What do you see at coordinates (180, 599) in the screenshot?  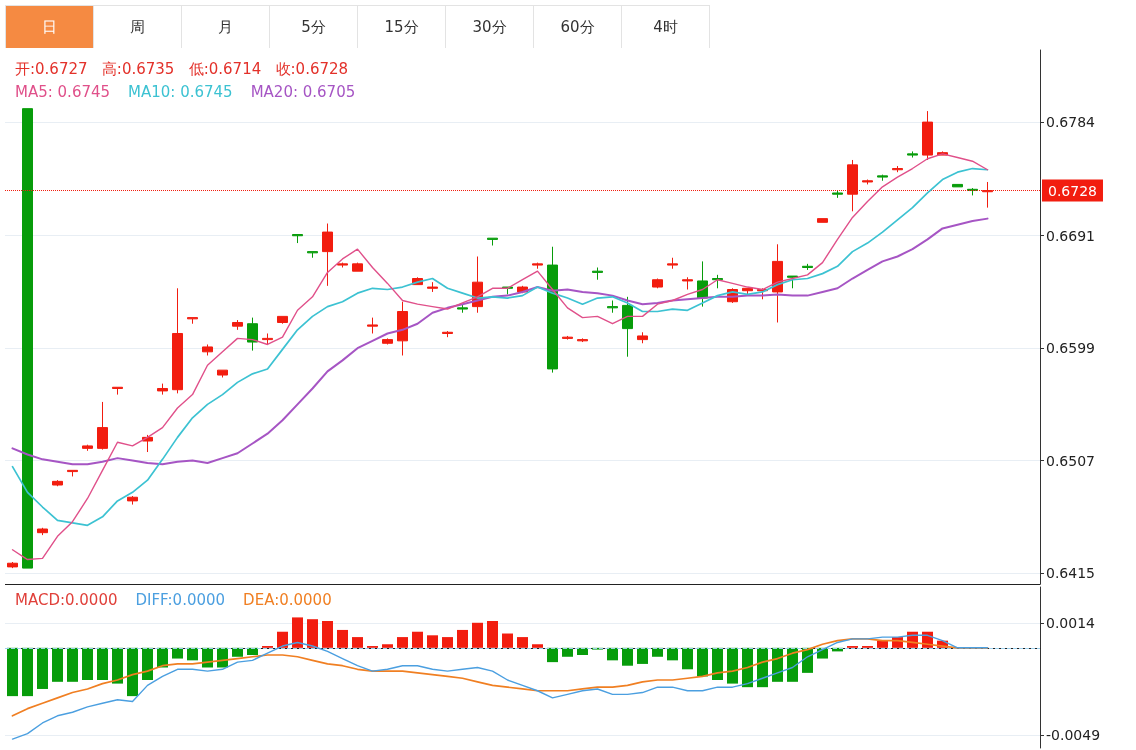 I see `text: DIFF:0.0000` at bounding box center [180, 599].